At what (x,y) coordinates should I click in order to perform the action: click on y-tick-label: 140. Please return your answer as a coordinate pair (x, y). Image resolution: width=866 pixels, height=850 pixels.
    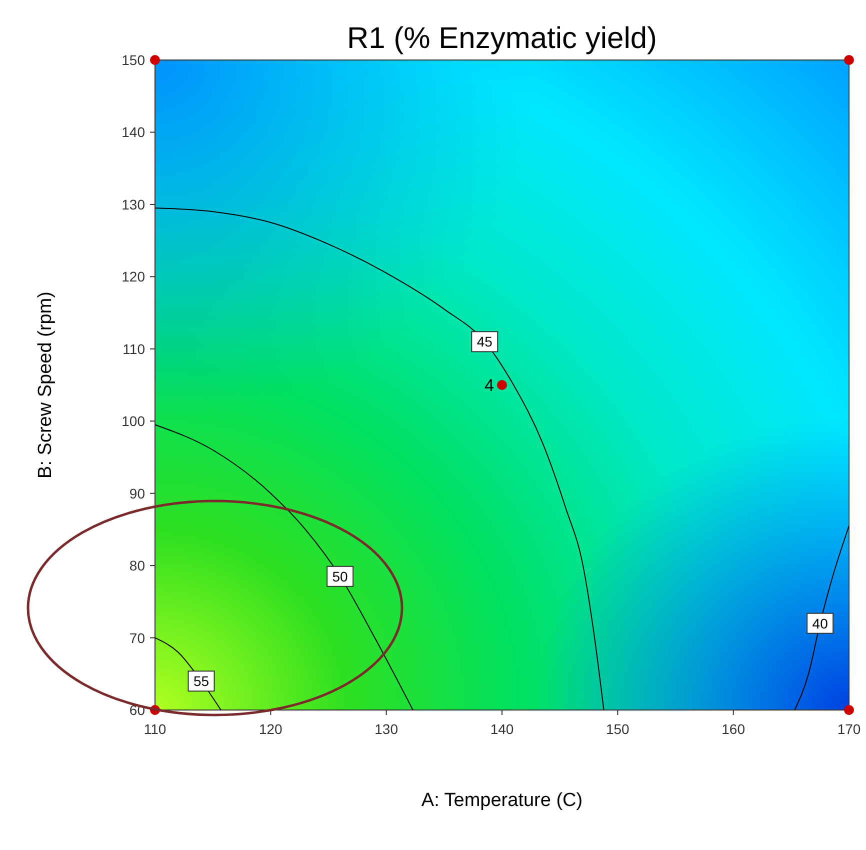
    Looking at the image, I should click on (134, 132).